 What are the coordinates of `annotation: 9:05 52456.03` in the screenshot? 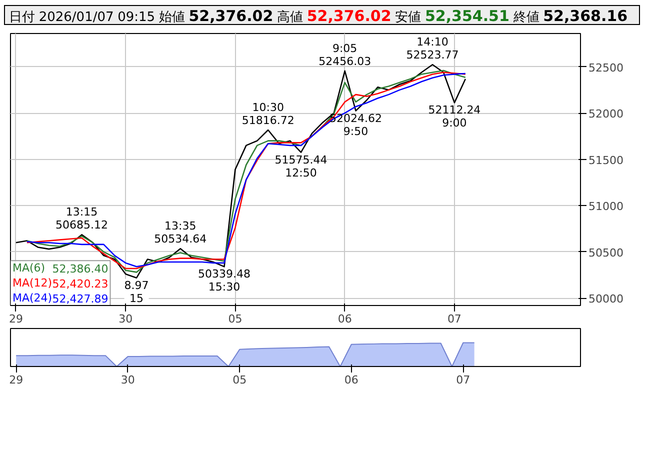 It's located at (345, 55).